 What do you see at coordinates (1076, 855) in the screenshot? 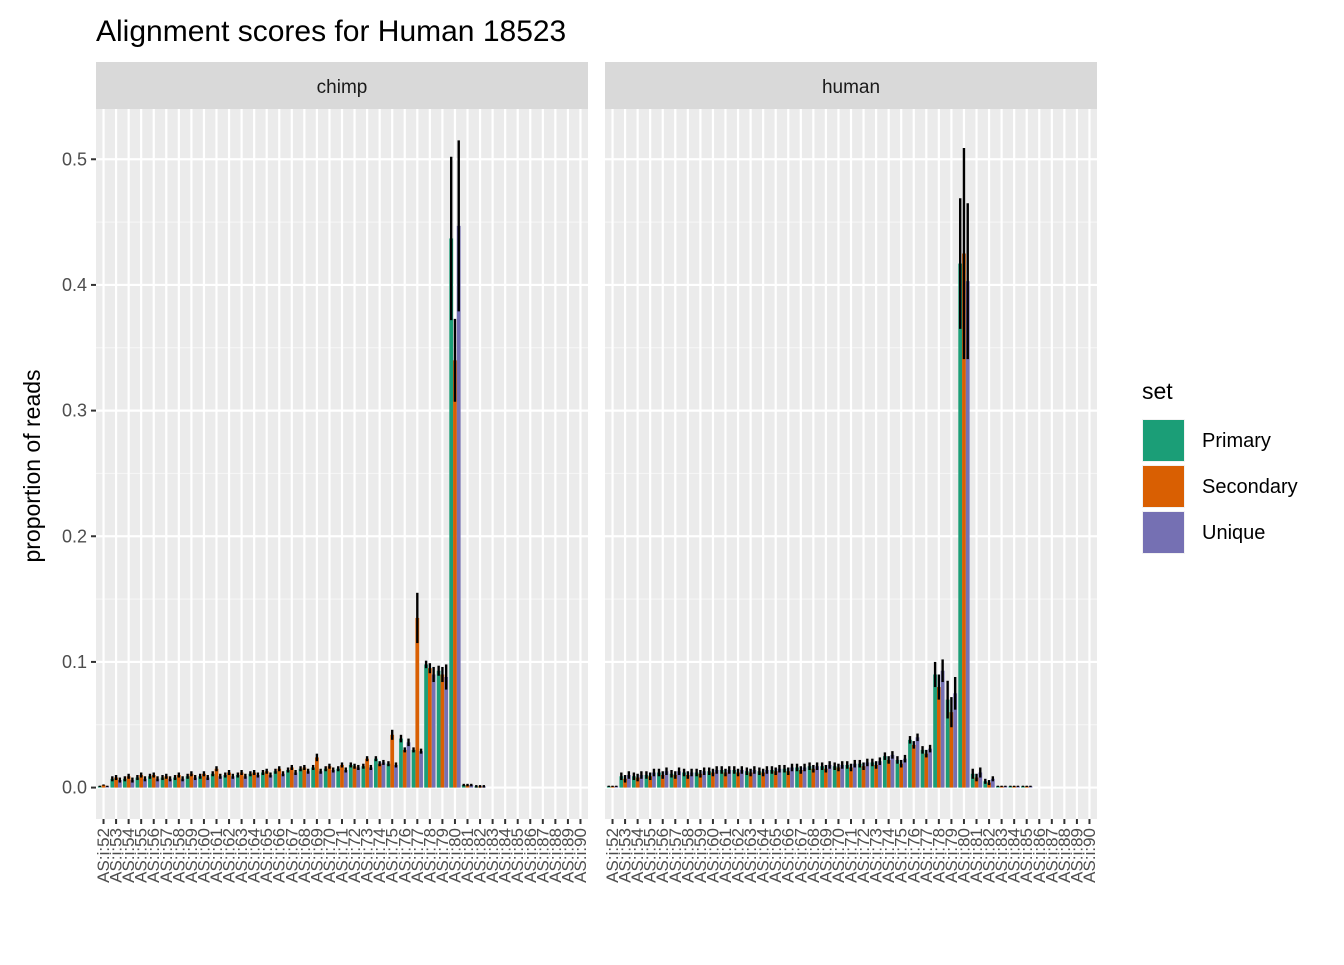
I see `x-tick-label: AS:i:89` at bounding box center [1076, 855].